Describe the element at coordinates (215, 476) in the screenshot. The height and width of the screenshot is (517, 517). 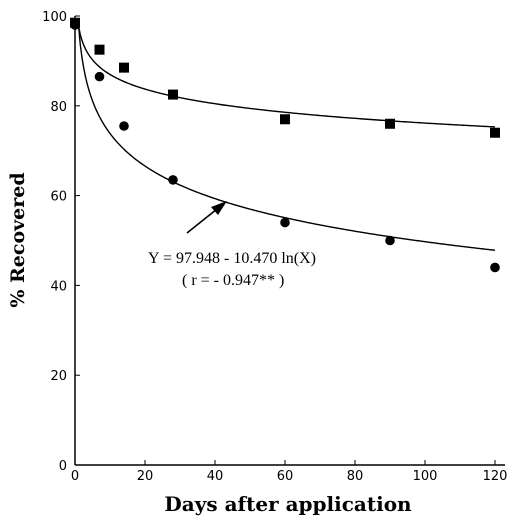
I see `x-tick-label: 40` at that location.